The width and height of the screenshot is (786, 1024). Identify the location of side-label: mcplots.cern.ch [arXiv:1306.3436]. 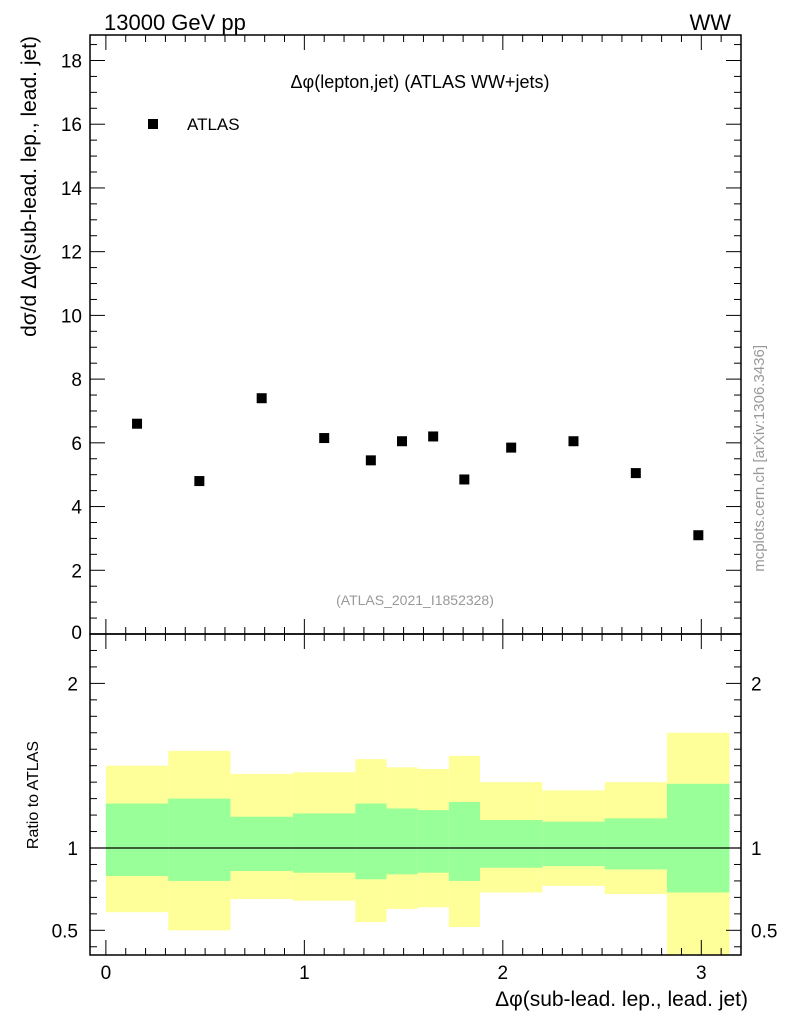
(759, 458).